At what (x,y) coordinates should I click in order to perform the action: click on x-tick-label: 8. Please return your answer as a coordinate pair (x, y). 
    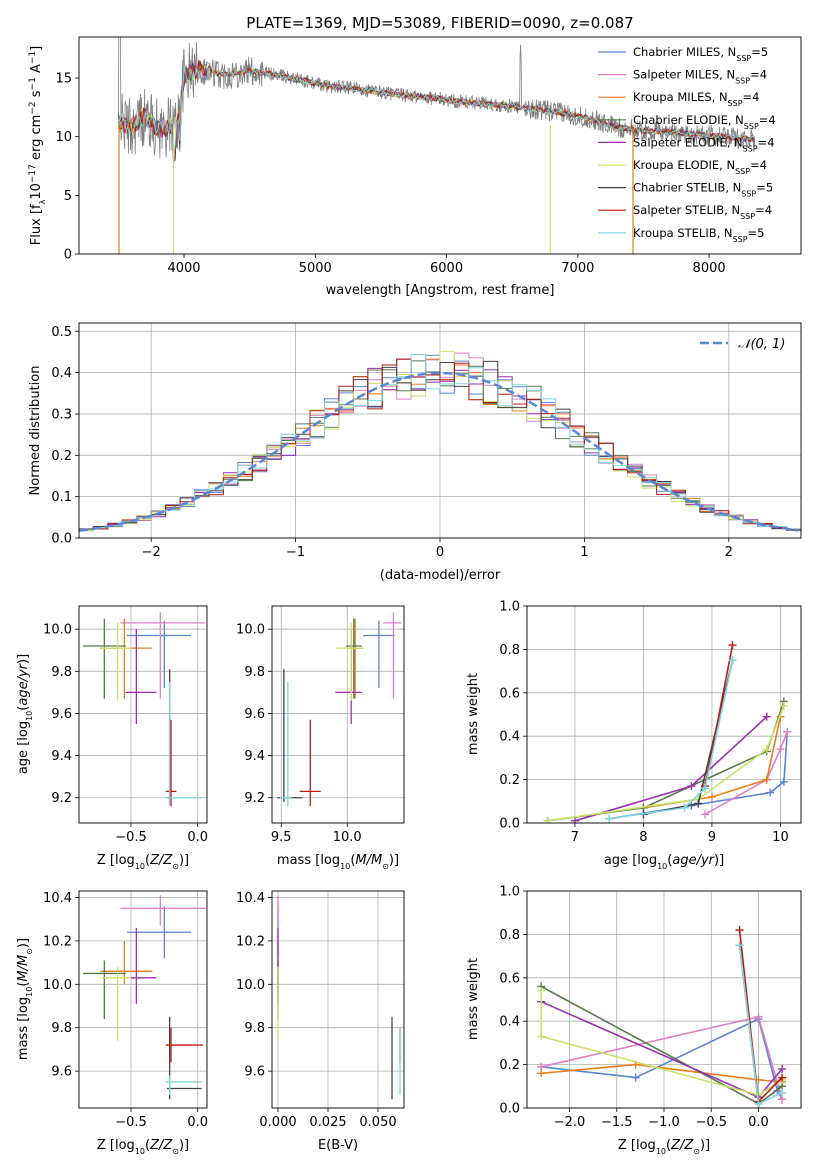
    Looking at the image, I should click on (643, 837).